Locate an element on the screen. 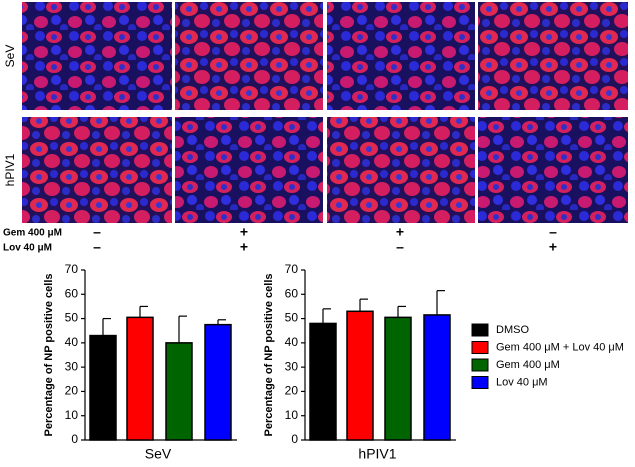 This screenshot has height=467, width=635. treatment-label: Gem 400 μM is located at coordinates (32, 233).